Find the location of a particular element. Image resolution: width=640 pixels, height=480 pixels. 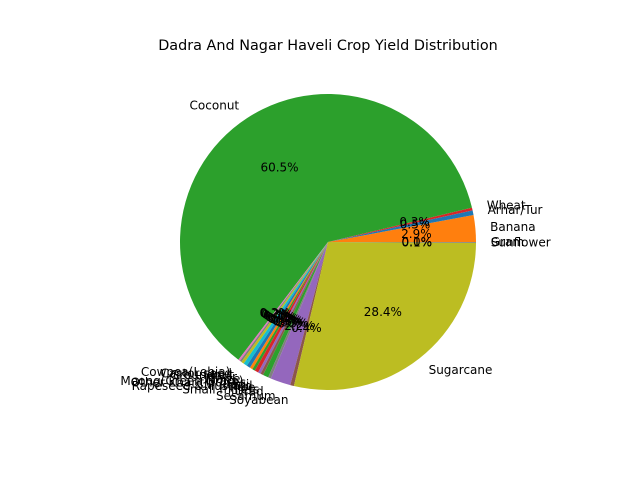

slice-label: Castor seed is located at coordinates (196, 373).